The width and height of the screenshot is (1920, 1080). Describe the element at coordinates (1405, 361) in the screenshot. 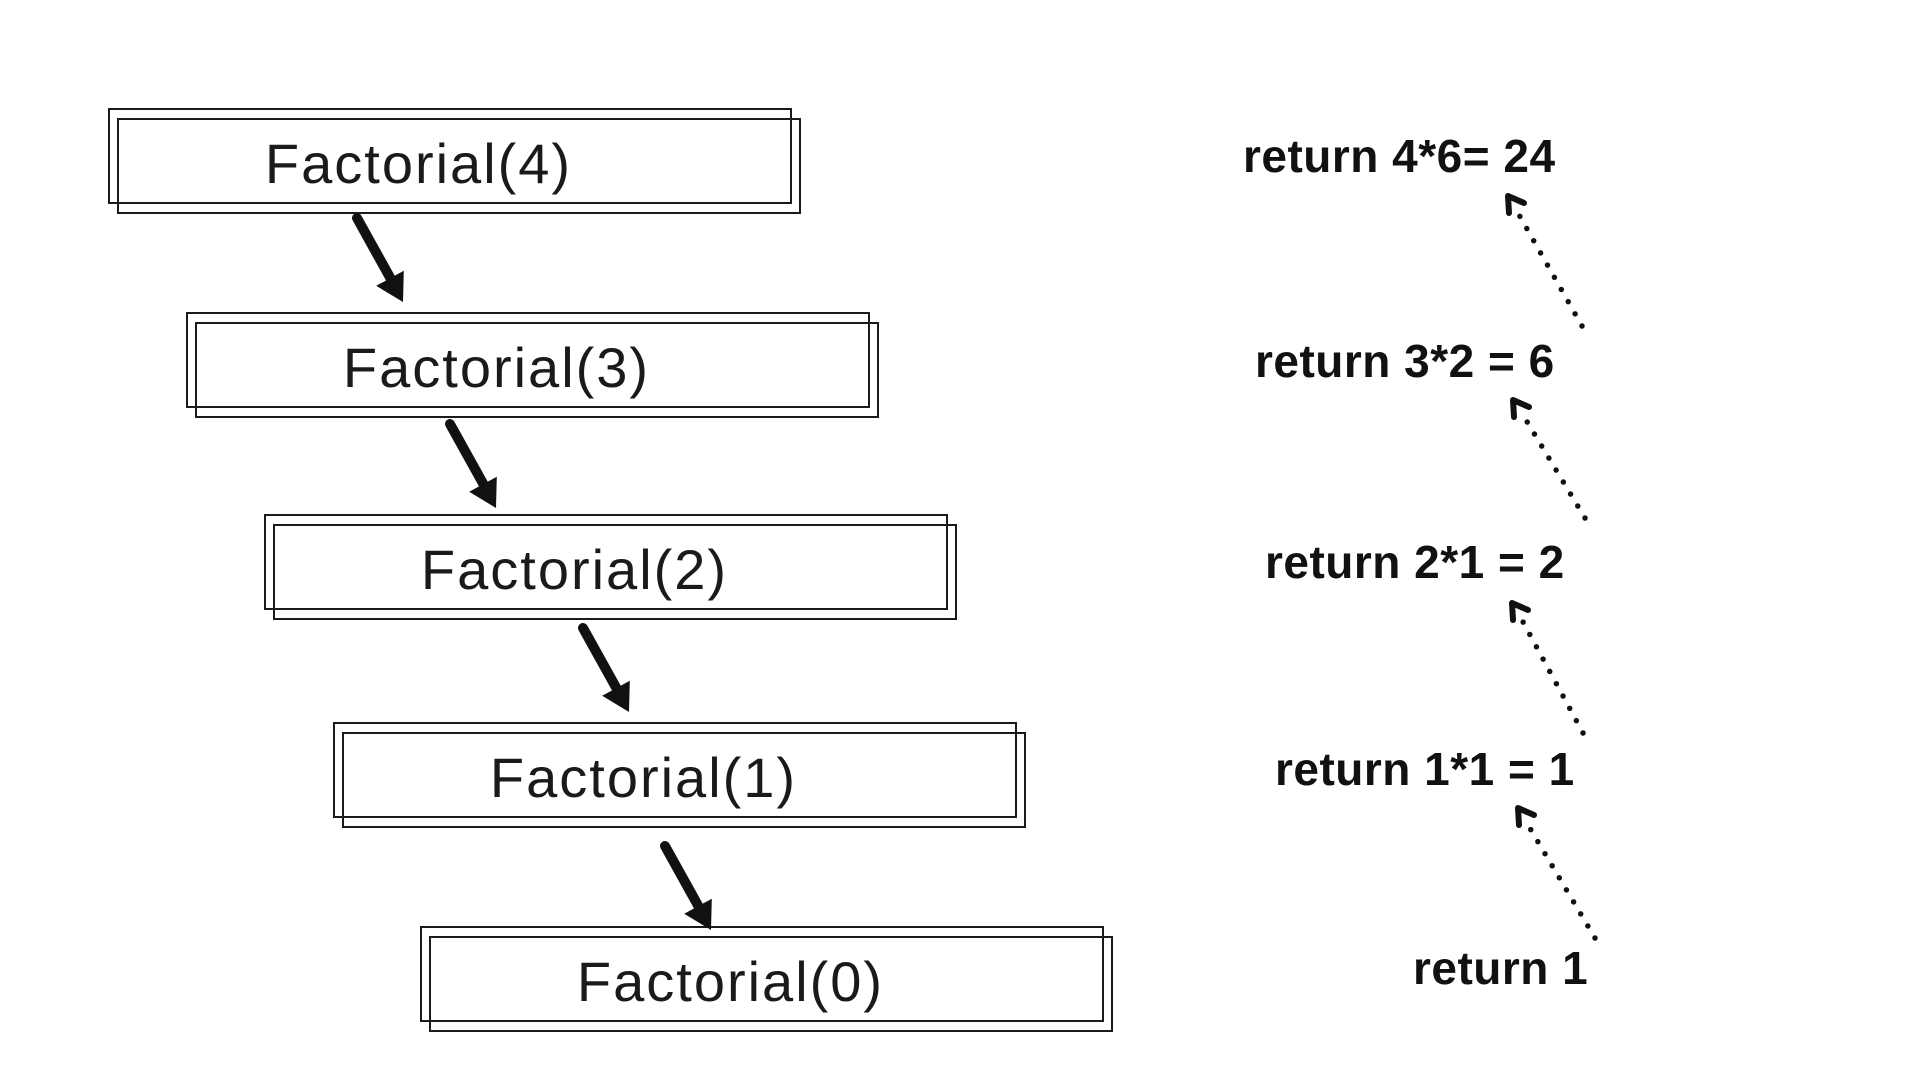

I see `return-text-factorial-3: return 3*2 = 6` at that location.